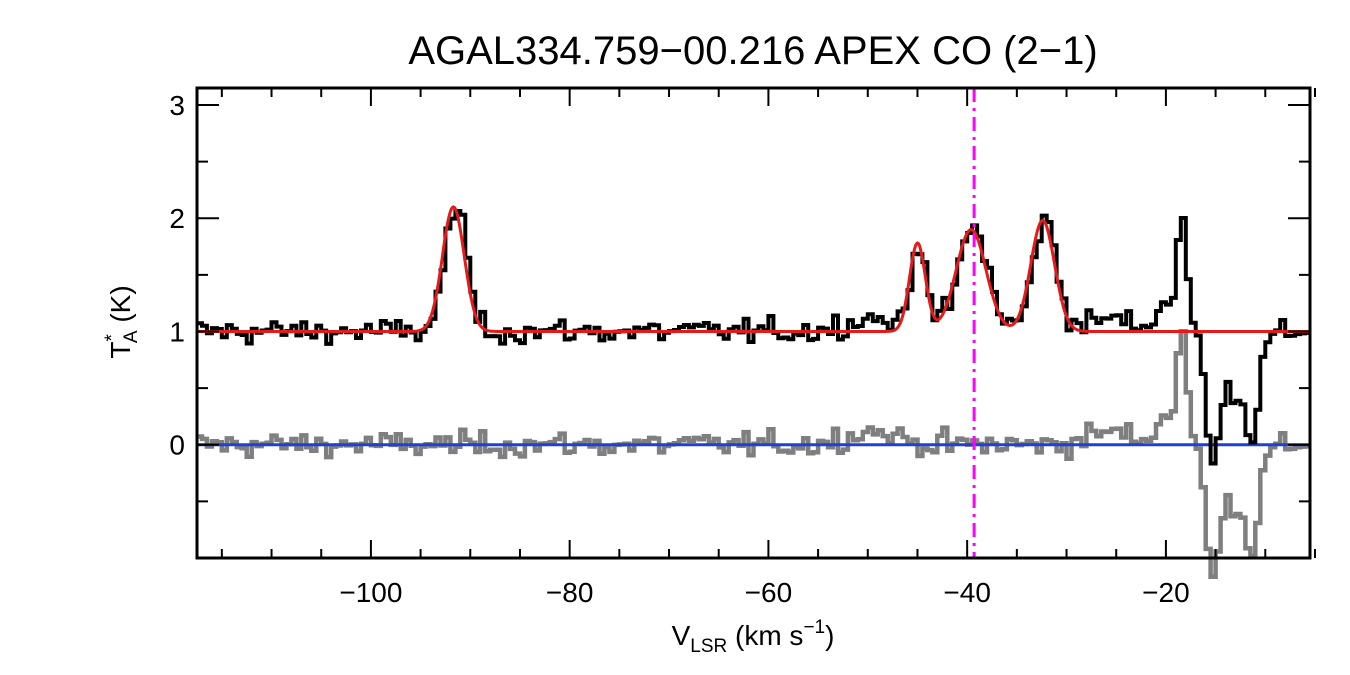 Image resolution: width=1350 pixels, height=675 pixels. What do you see at coordinates (967, 592) in the screenshot?
I see `x-tick-label: −40` at bounding box center [967, 592].